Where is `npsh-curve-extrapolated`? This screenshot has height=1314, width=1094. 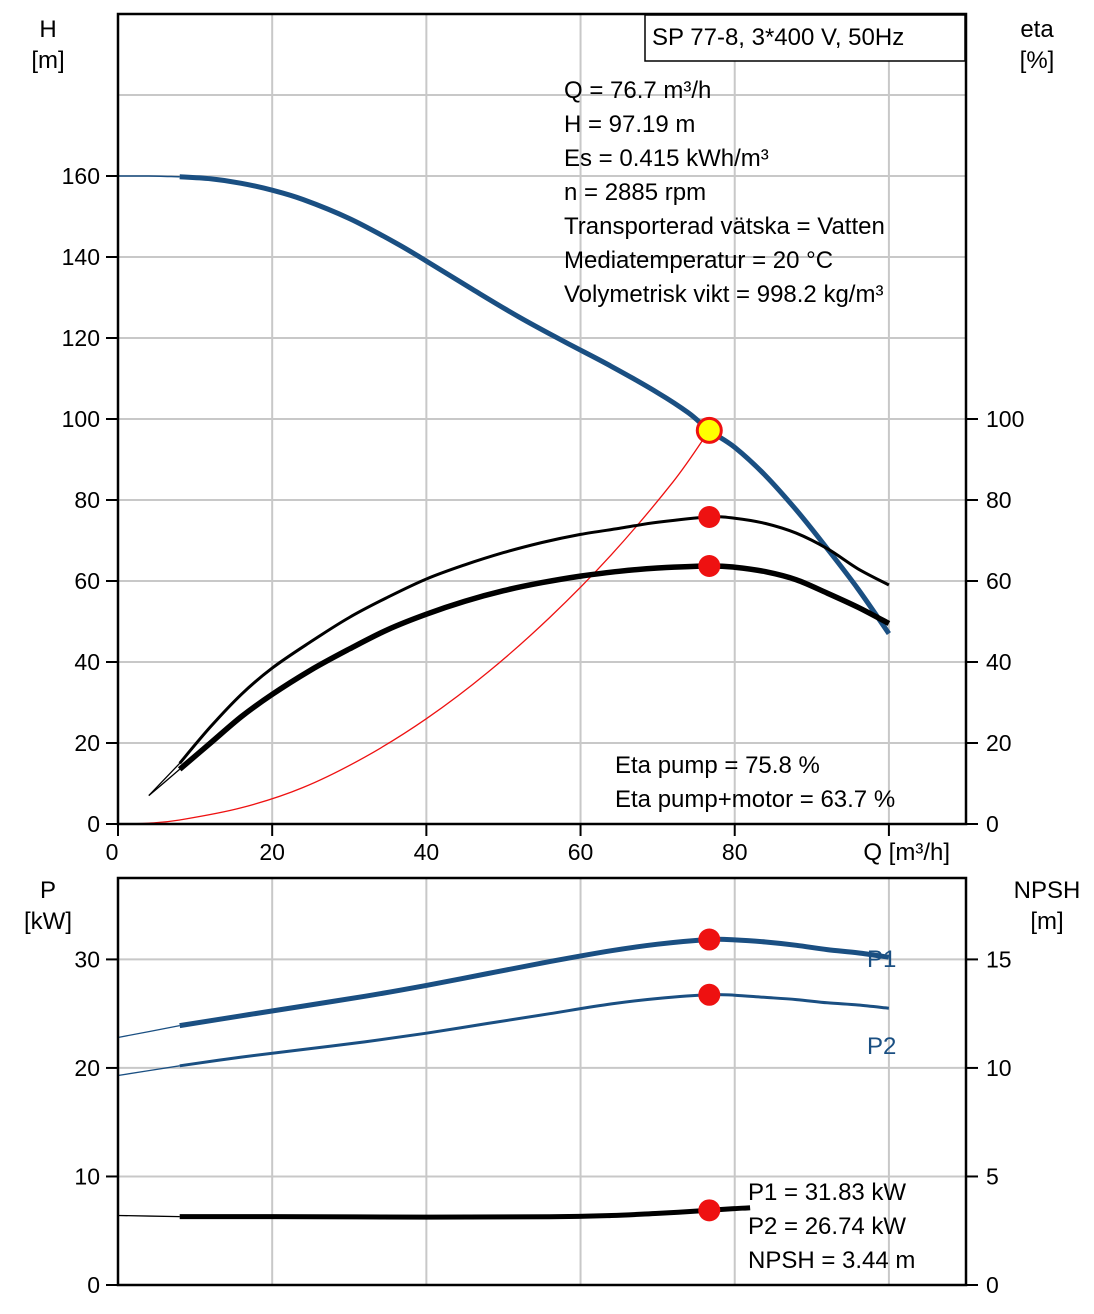
npsh-curve-extrapolated is located at coordinates (148, 1216).